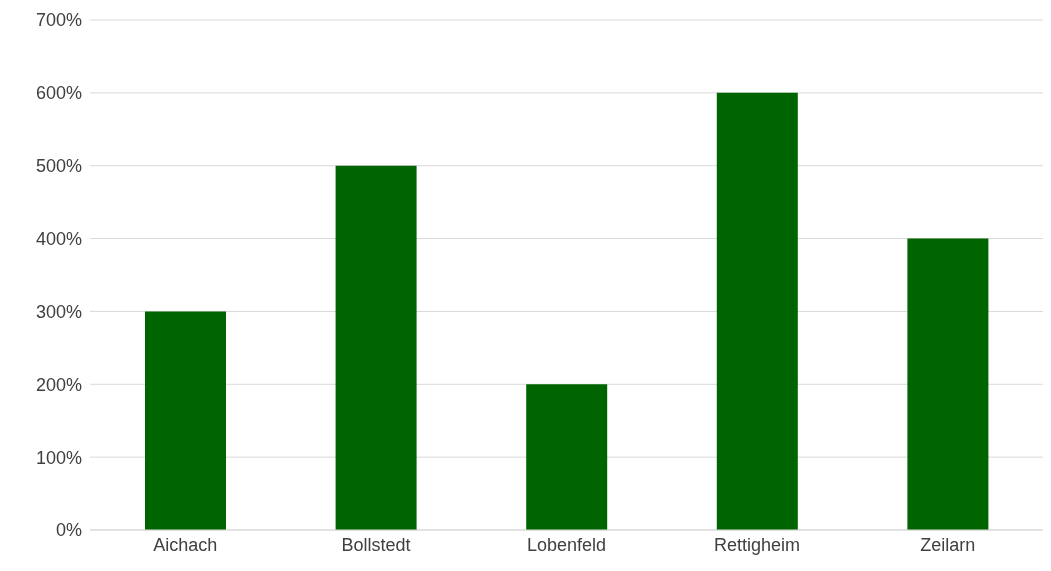 This screenshot has width=1051, height=571. What do you see at coordinates (757, 544) in the screenshot?
I see `x-tick-label: Rettigheim` at bounding box center [757, 544].